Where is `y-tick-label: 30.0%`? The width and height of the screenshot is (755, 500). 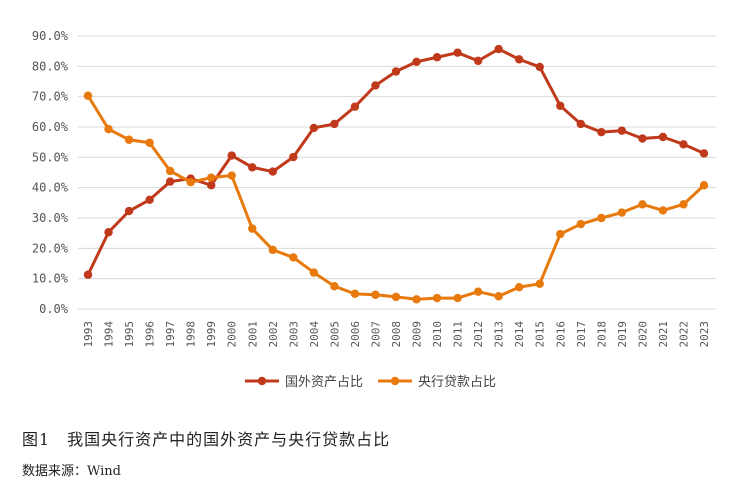 y-tick-label: 30.0% is located at coordinates (50, 218).